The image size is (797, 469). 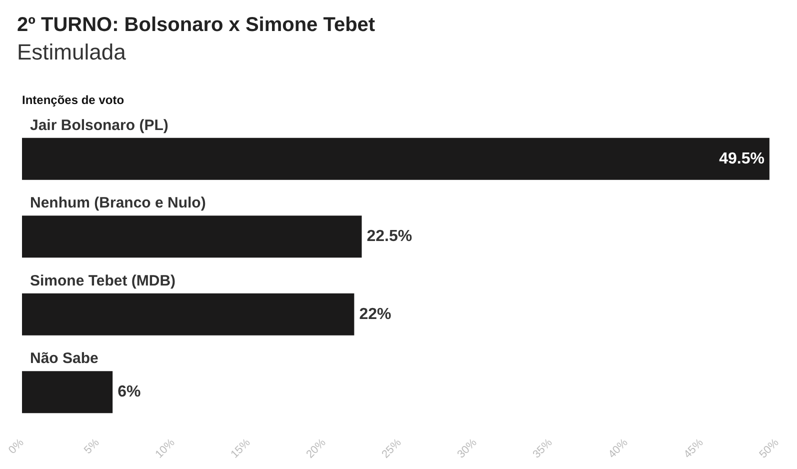 What do you see at coordinates (741, 159) in the screenshot?
I see `data-label: 49.5%` at bounding box center [741, 159].